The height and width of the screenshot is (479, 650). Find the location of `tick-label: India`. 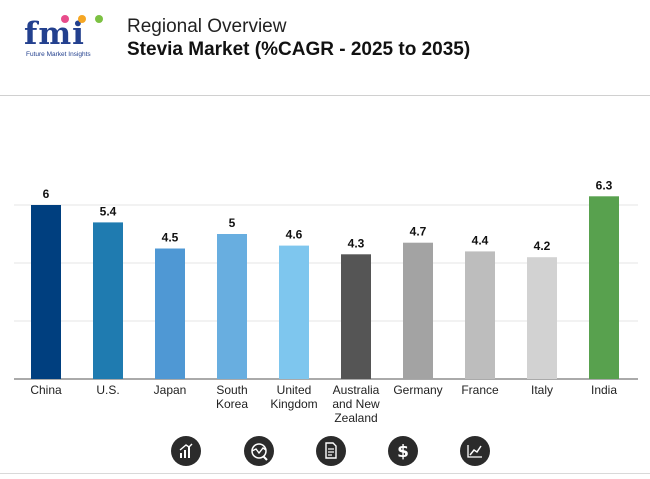

tick-label: India is located at coordinates (604, 390).